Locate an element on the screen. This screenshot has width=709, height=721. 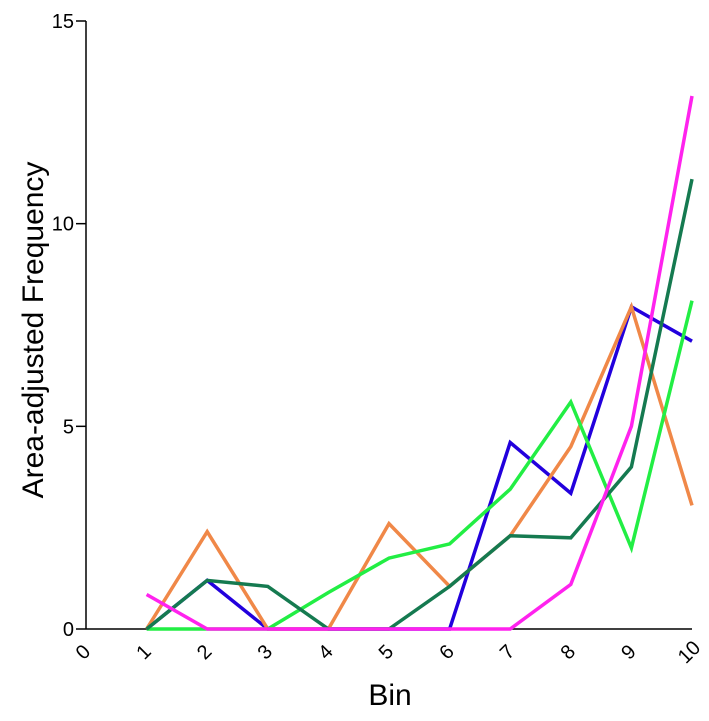
x-tick-label: 5 is located at coordinates (386, 652).